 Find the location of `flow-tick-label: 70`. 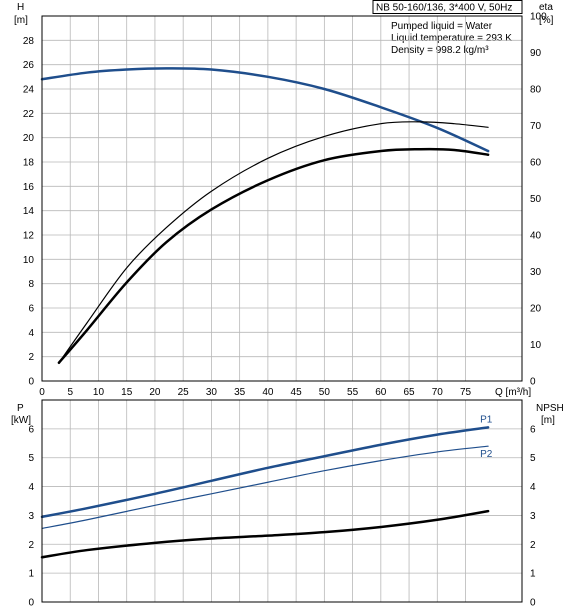

flow-tick-label: 70 is located at coordinates (438, 392).